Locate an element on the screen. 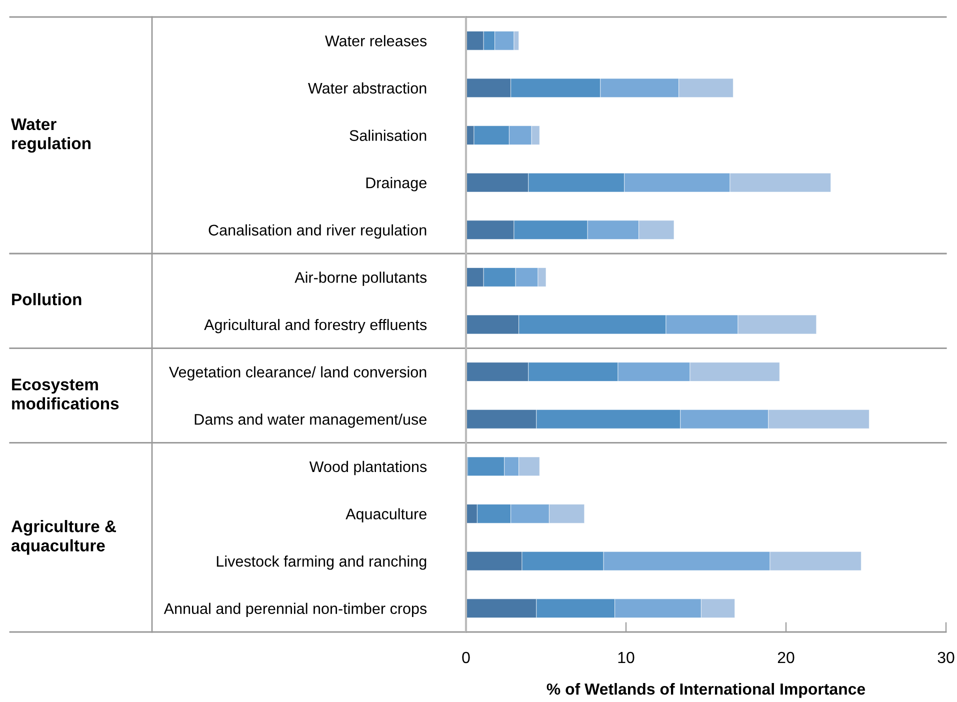  y-tick-label: Aquaculture is located at coordinates (386, 515).